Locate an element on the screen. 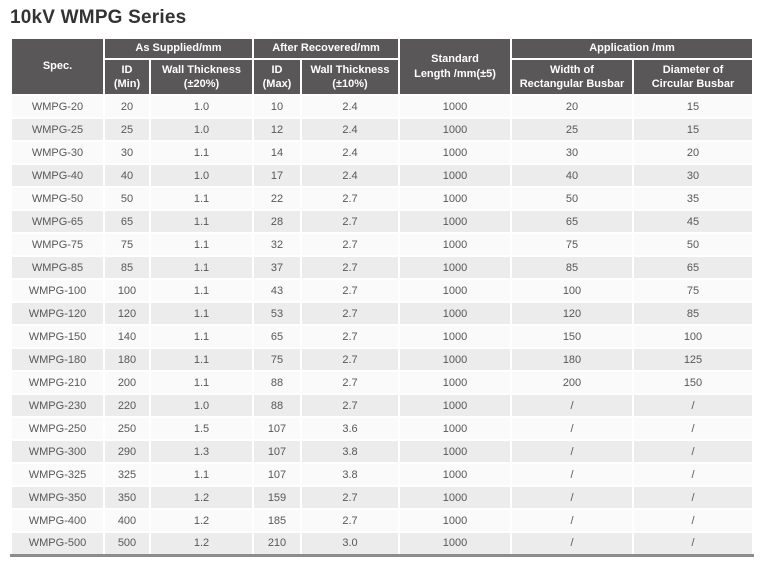 This screenshot has height=567, width=762. table-row: WMPG-300 290 1.3 107 3.8 1000 / / is located at coordinates (382, 451).